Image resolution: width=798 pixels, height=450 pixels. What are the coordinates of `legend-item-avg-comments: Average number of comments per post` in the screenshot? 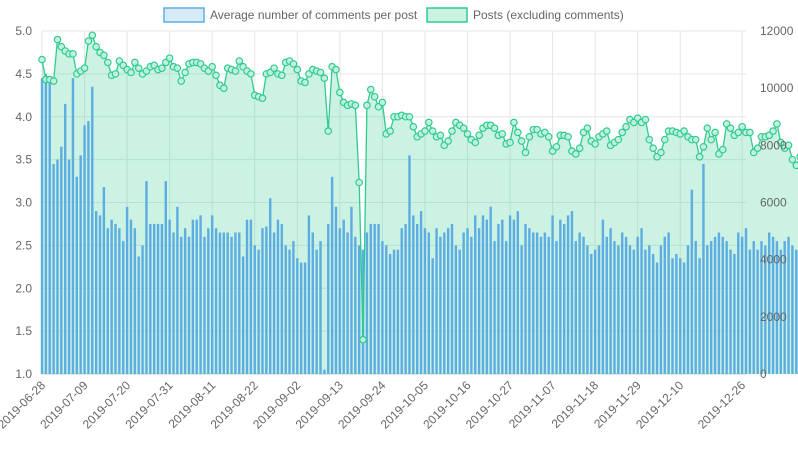 It's located at (290, 15).